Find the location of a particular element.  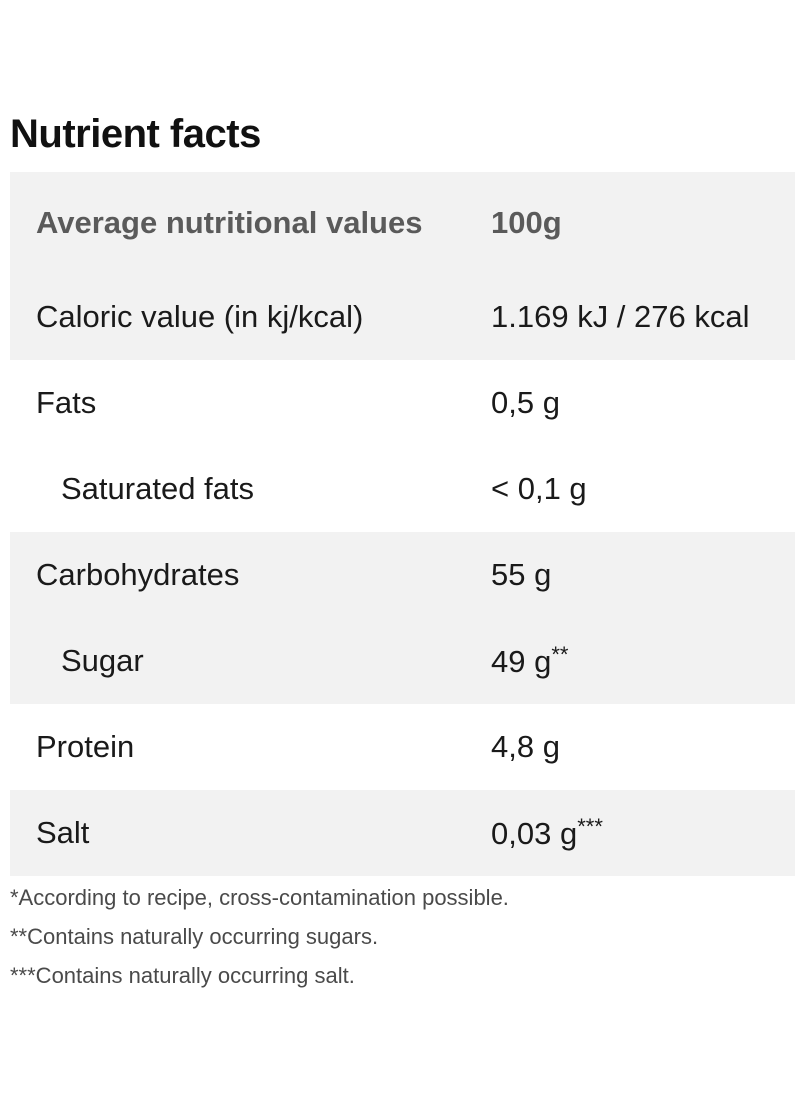

header-label: Average nutritional values is located at coordinates (229, 222).